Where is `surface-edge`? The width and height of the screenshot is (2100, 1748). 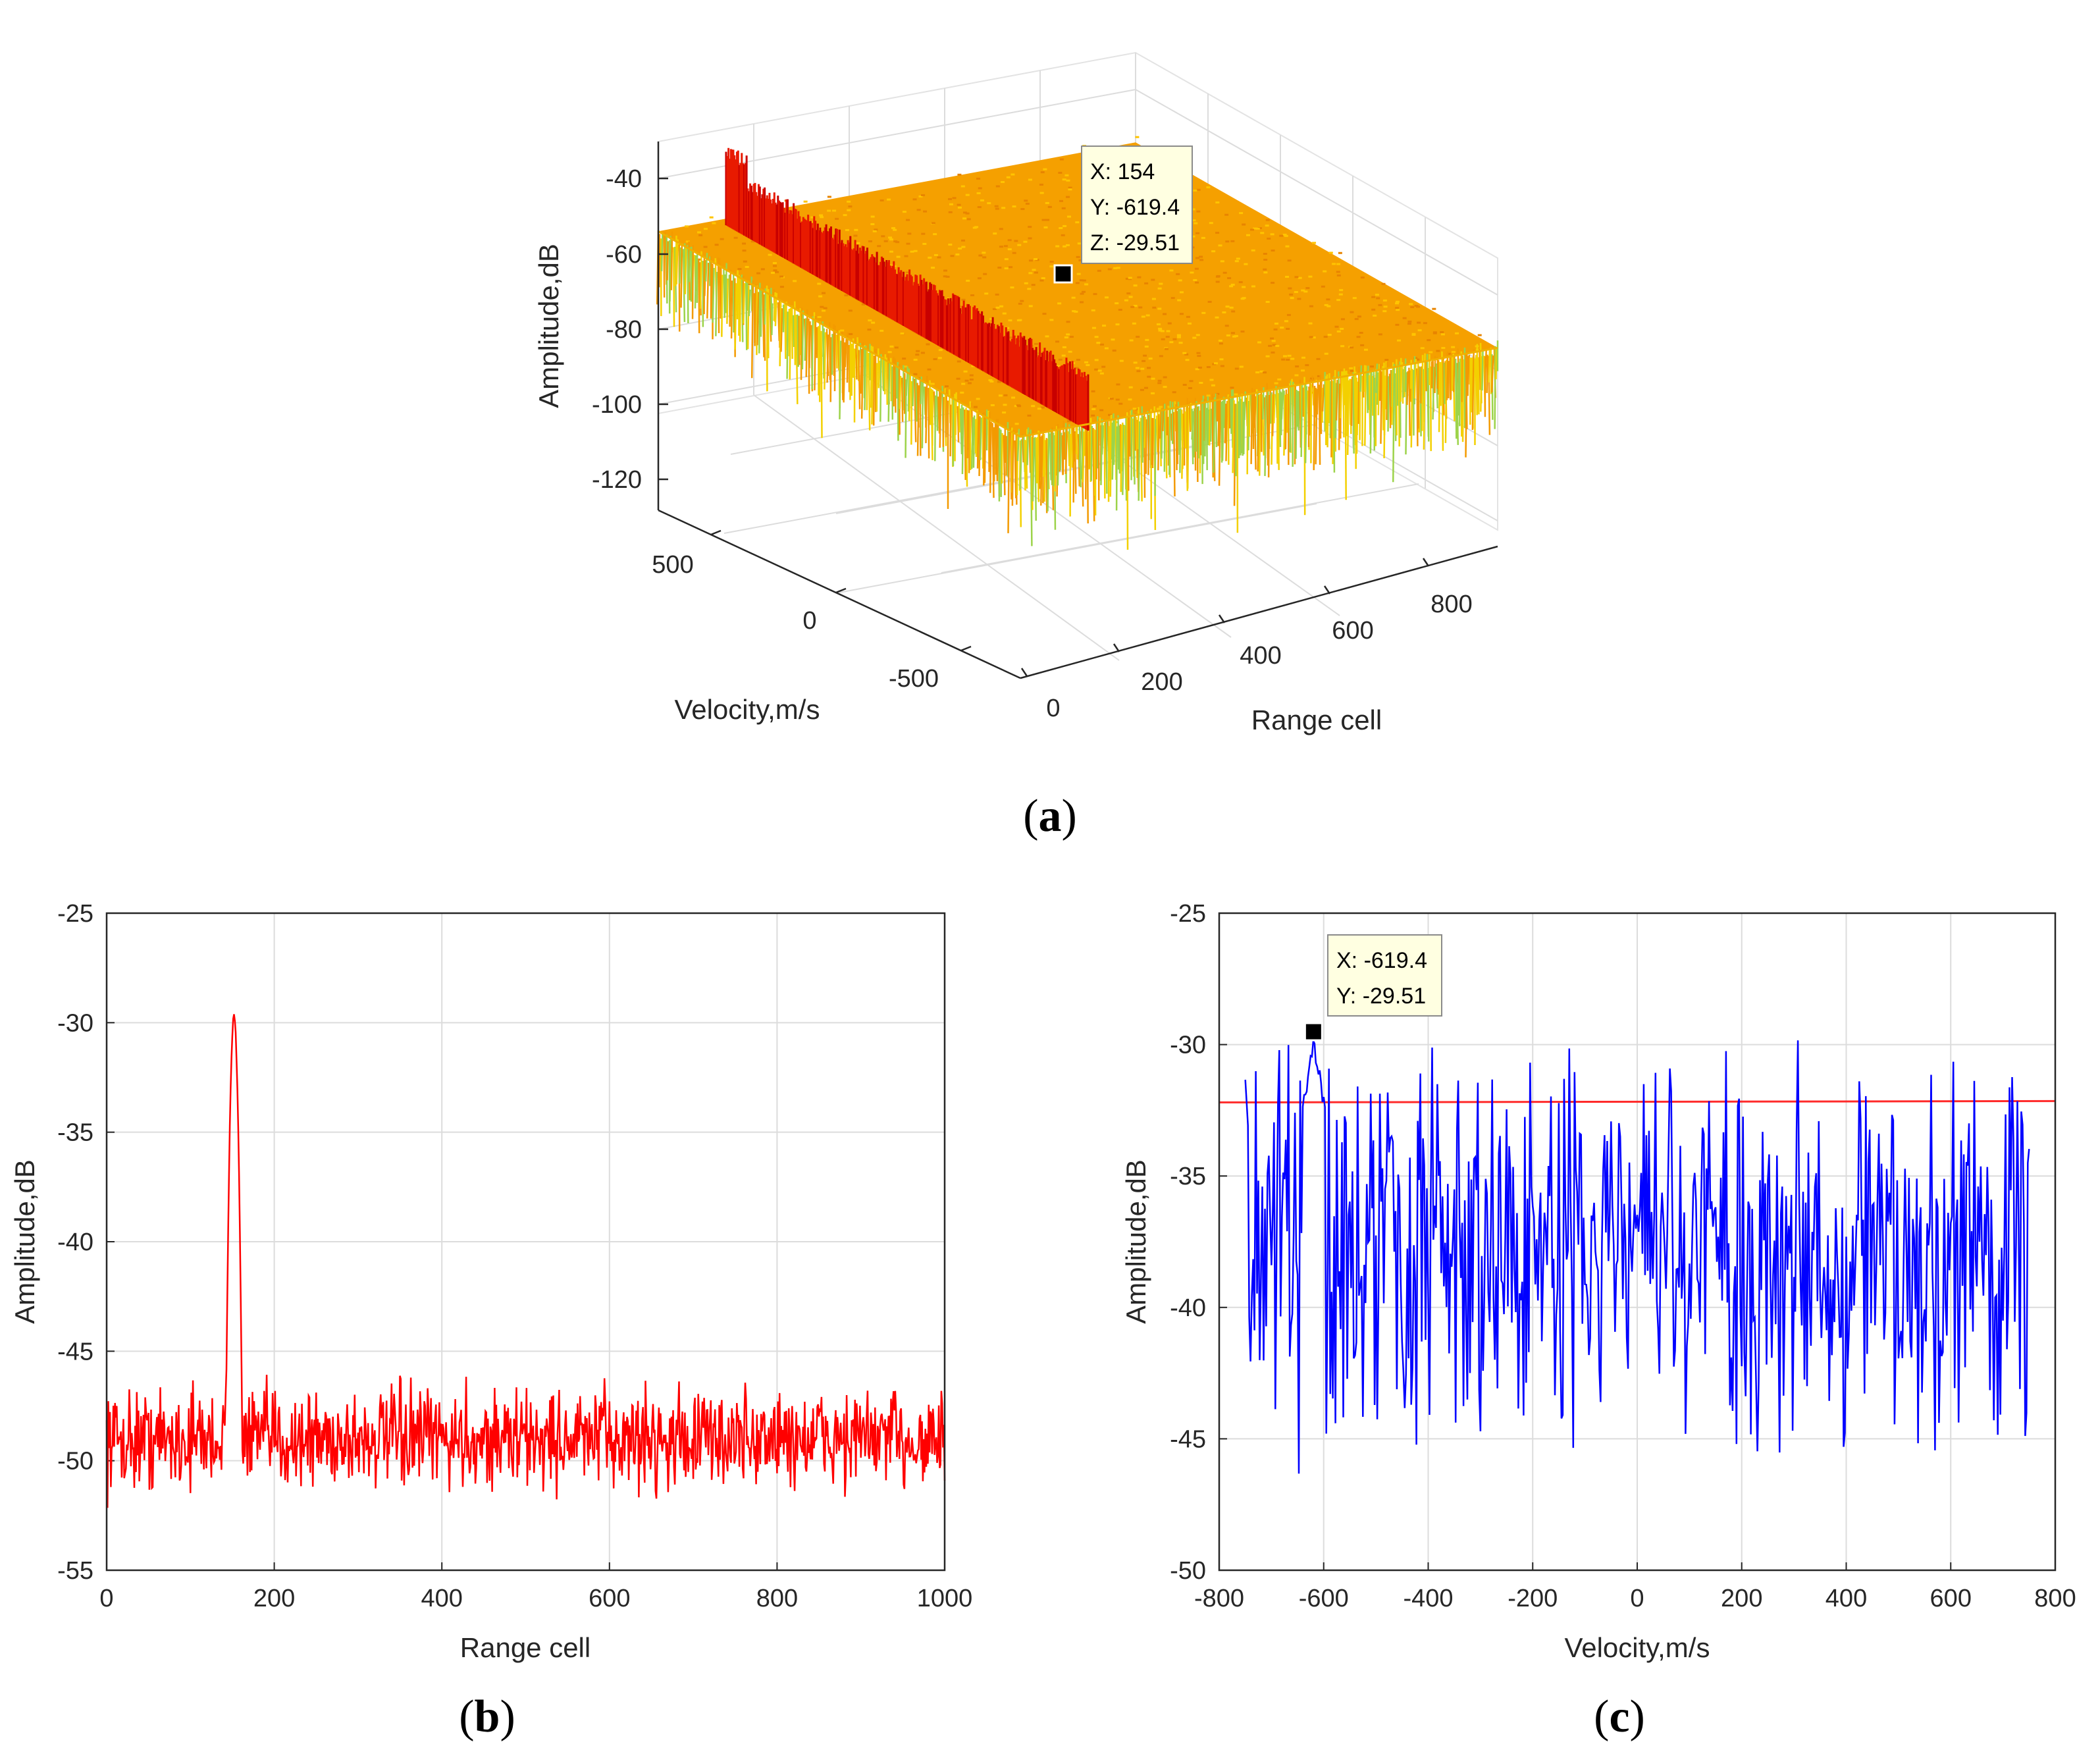 surface-edge is located at coordinates (1078, 334).